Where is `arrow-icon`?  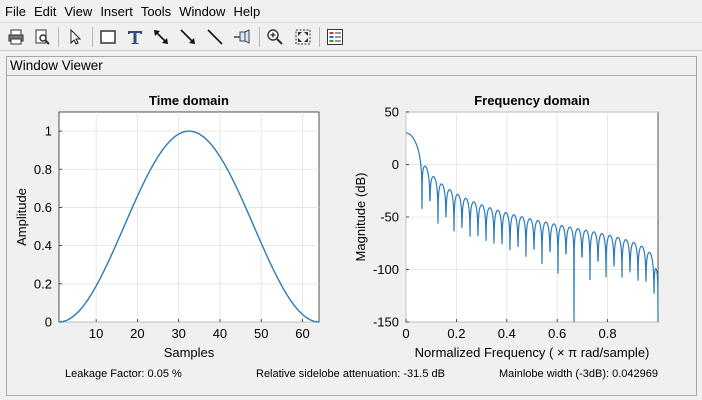 arrow-icon is located at coordinates (188, 37).